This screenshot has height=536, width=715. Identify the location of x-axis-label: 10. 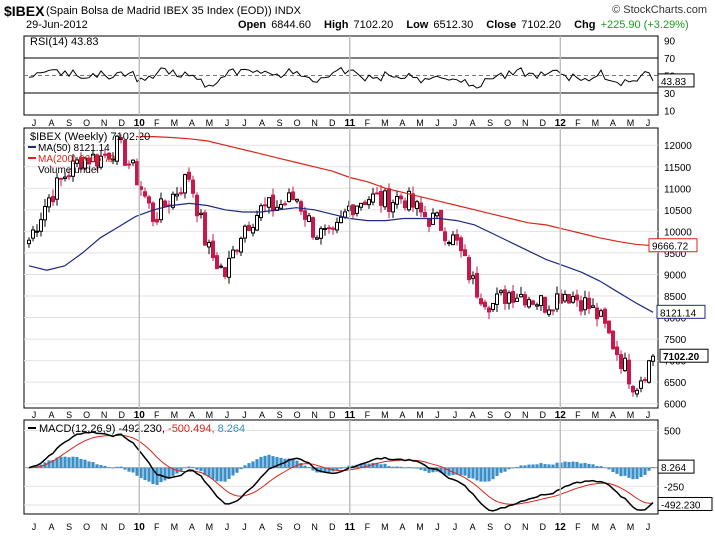
(140, 527).